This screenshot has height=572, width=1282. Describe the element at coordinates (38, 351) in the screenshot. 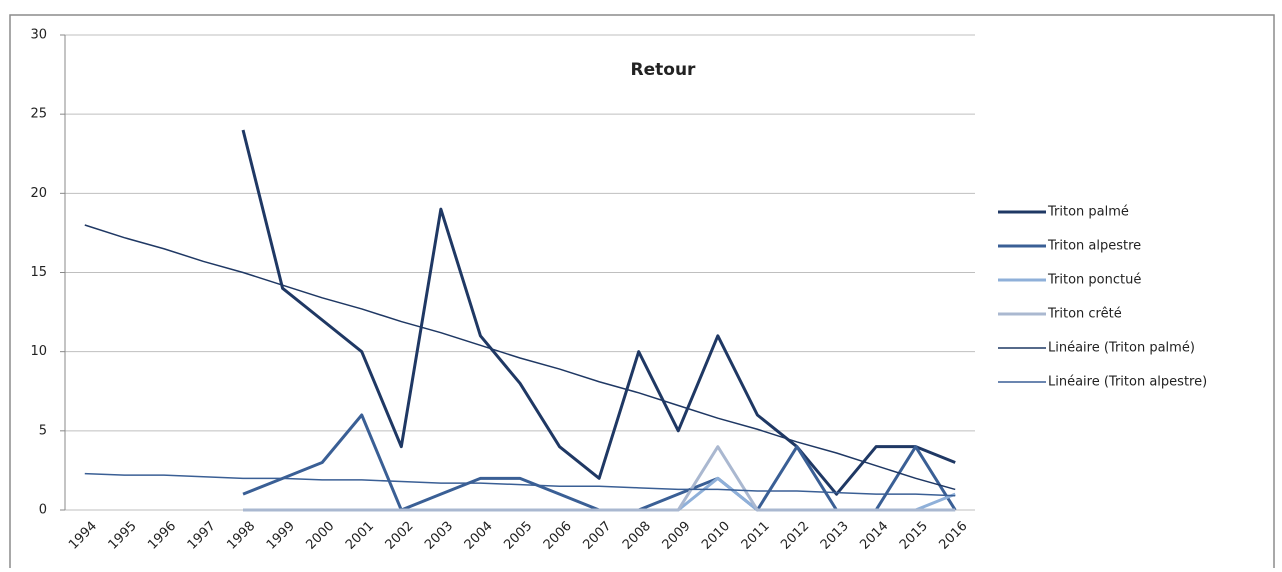

I see `y-tick-label: 10` at that location.